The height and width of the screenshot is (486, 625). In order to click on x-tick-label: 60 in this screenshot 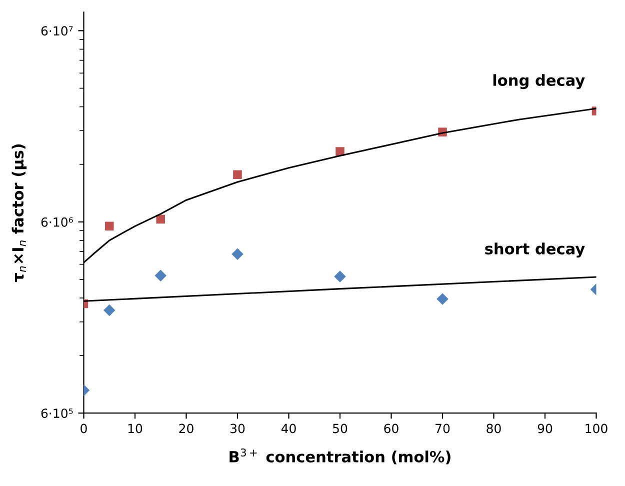, I will do `click(391, 429)`.